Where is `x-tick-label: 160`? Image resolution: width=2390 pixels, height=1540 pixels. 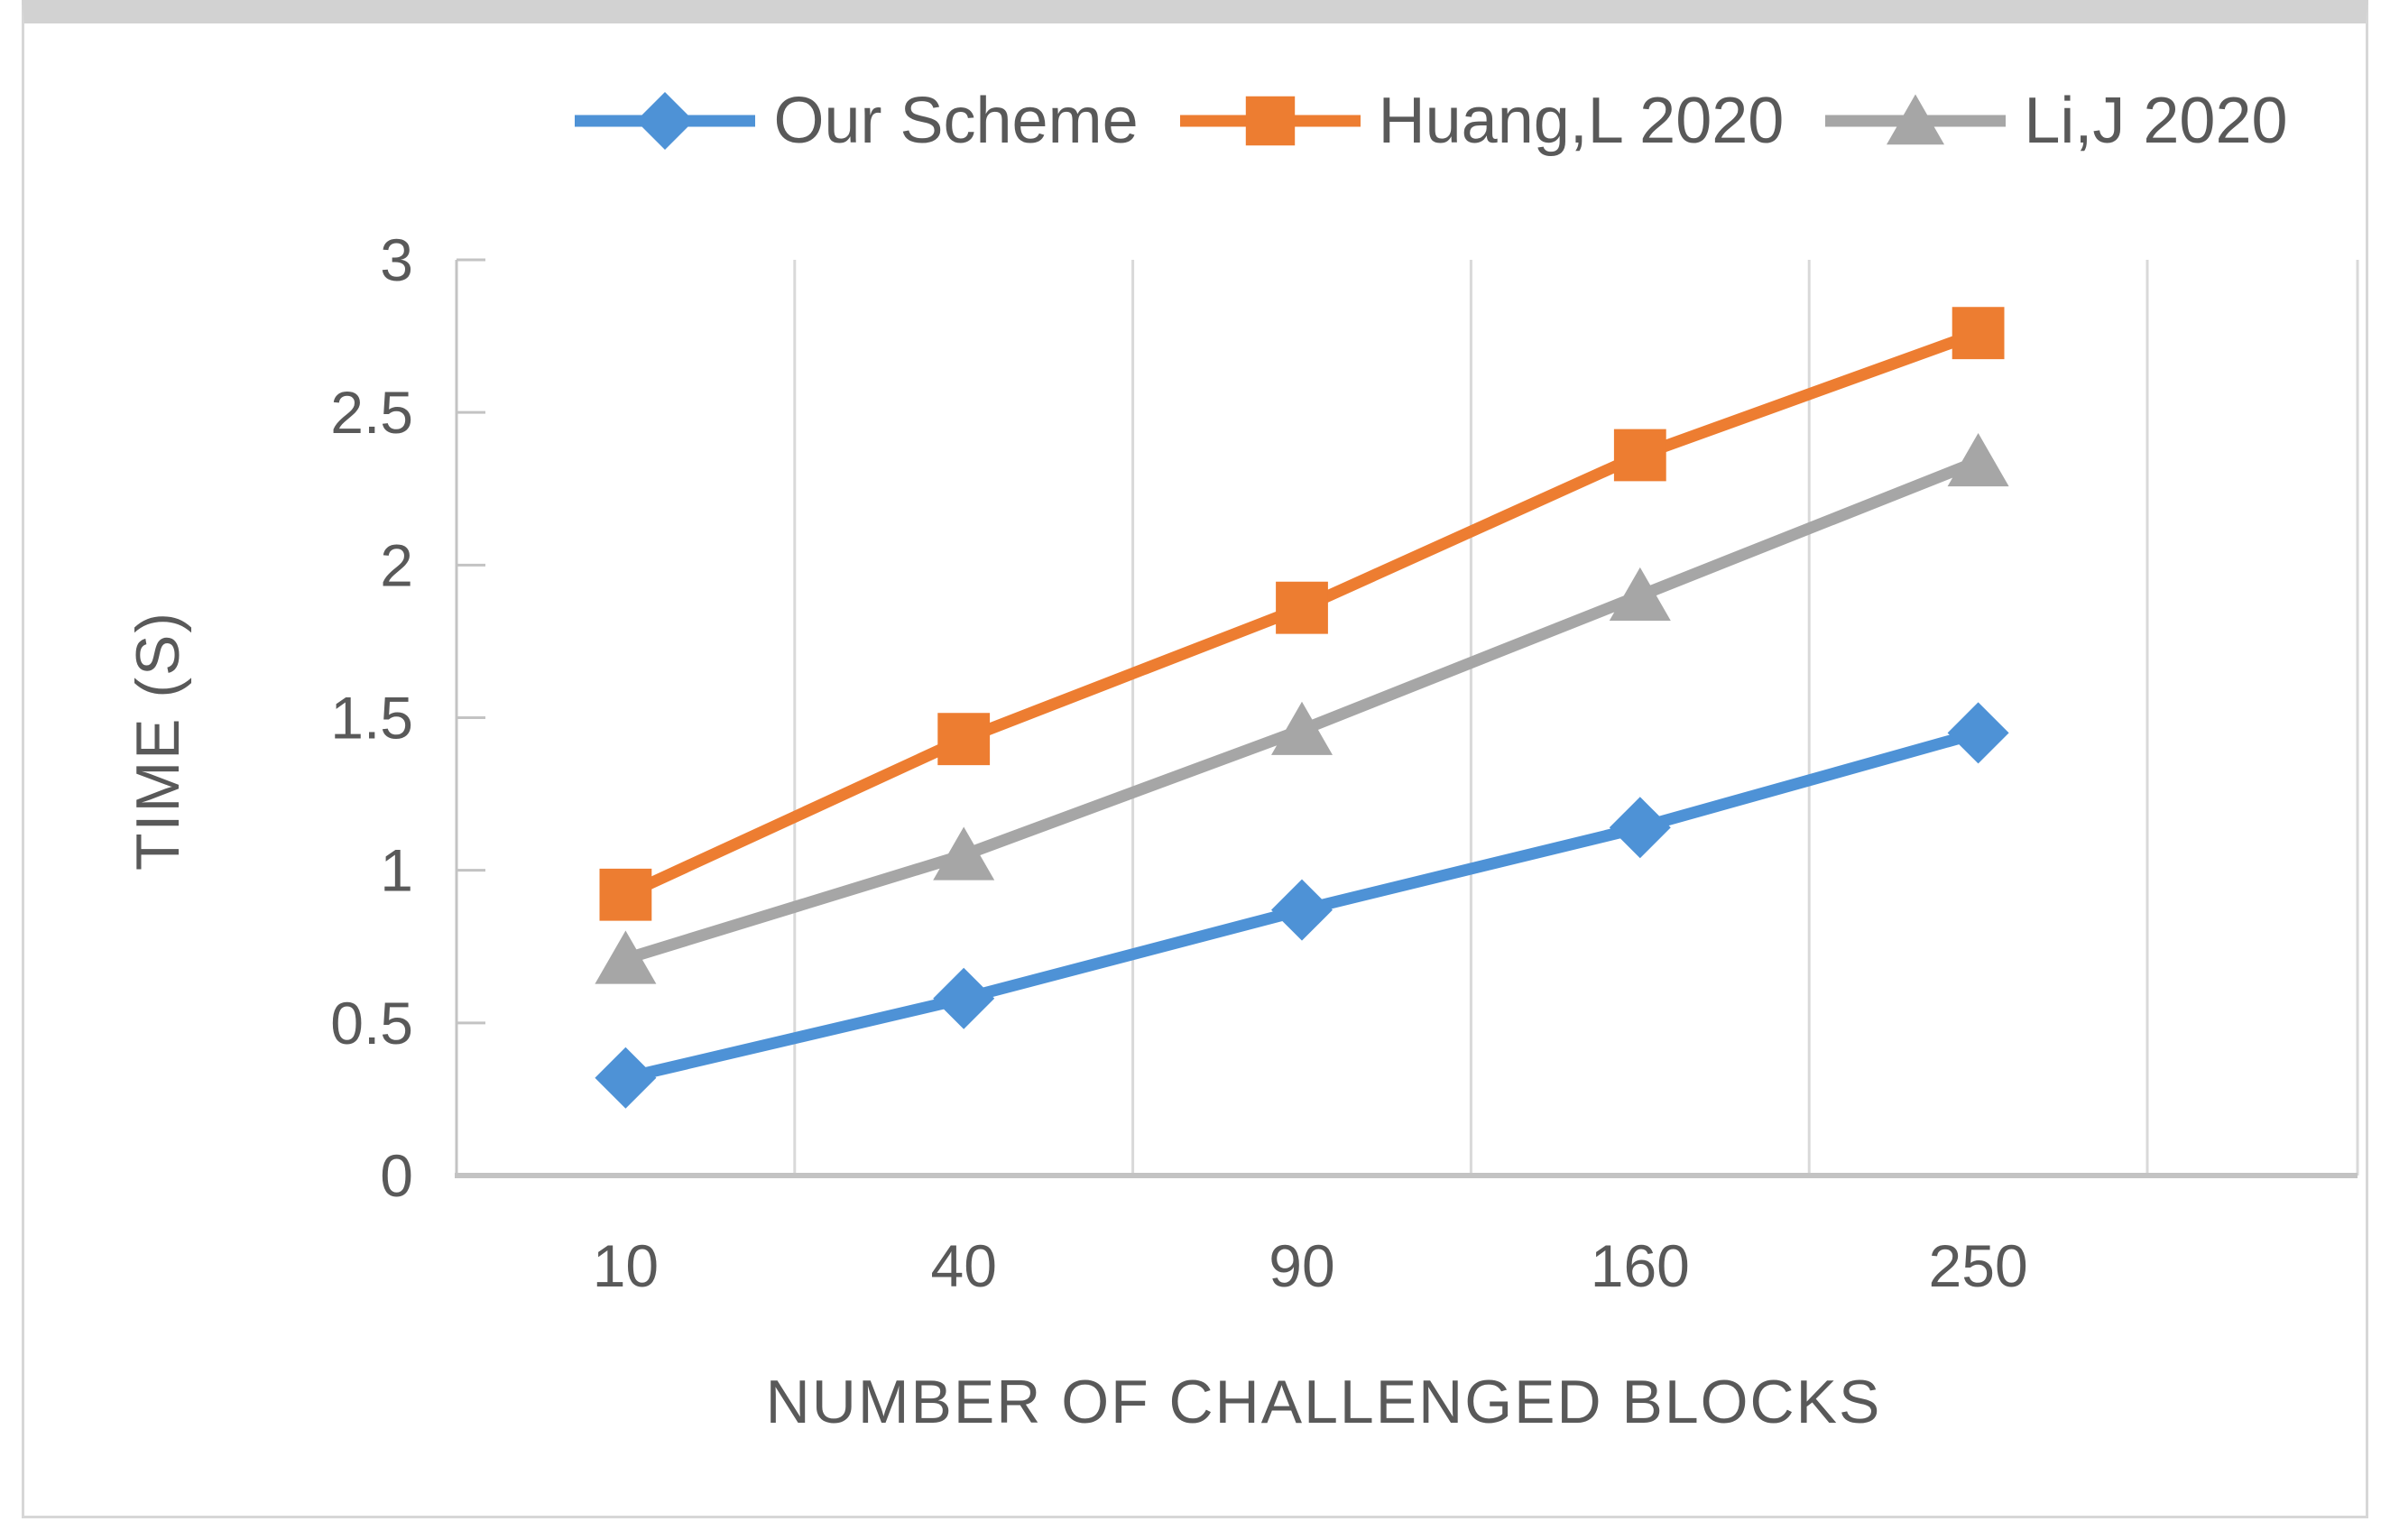 x-tick-label: 160 is located at coordinates (1640, 1265).